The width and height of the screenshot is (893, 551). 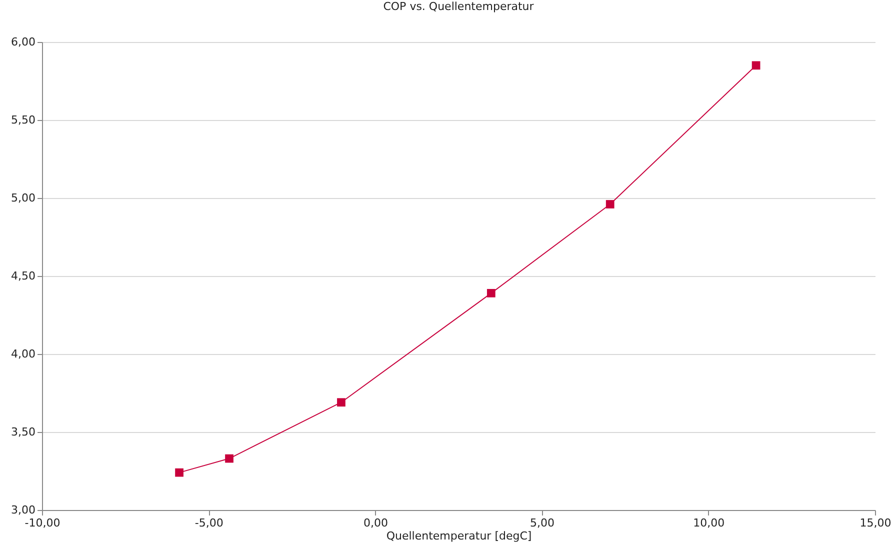 What do you see at coordinates (23, 354) in the screenshot?
I see `y-tick-label: 4,00` at bounding box center [23, 354].